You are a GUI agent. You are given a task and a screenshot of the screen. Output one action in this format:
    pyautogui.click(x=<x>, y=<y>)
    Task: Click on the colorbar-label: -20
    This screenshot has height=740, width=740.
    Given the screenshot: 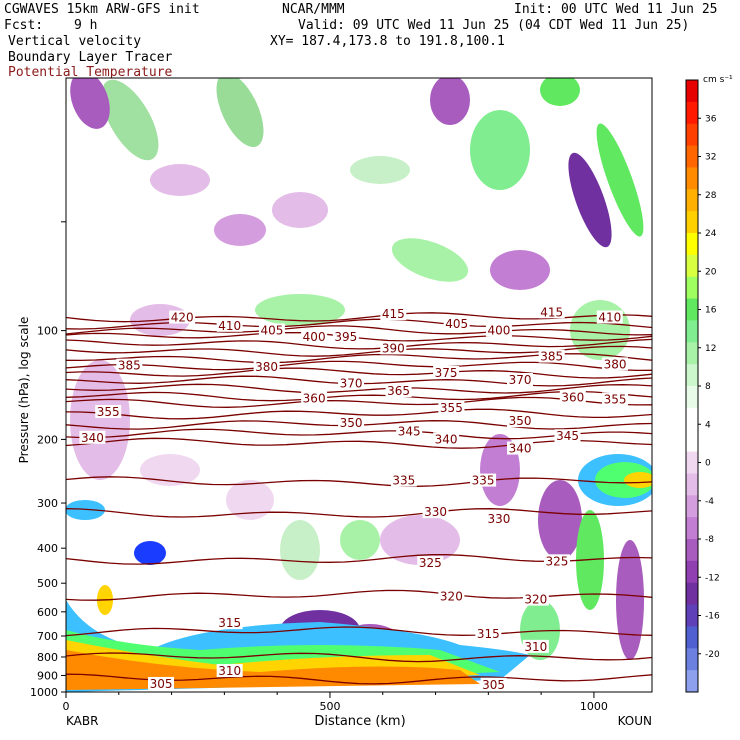 What is the action you would take?
    pyautogui.click(x=712, y=655)
    